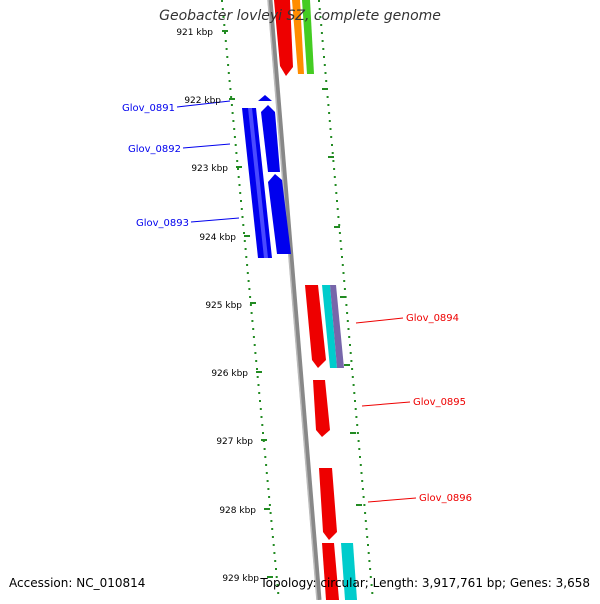 The height and width of the screenshot is (604, 600). Describe the element at coordinates (432, 318) in the screenshot. I see `label-glov-0894: Glov_0894` at that location.